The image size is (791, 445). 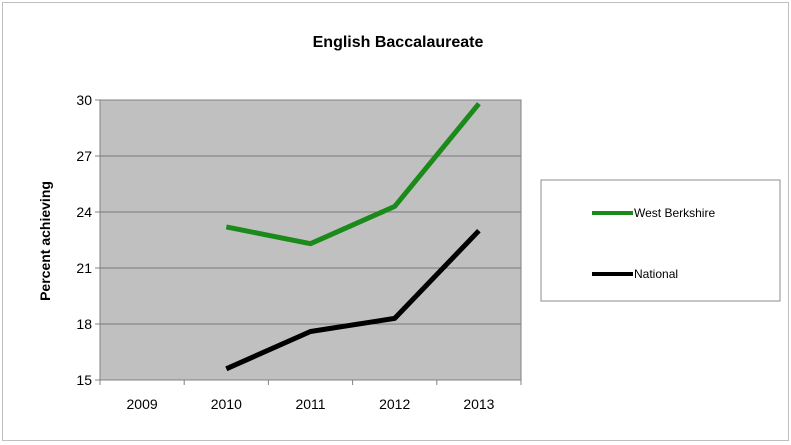 What do you see at coordinates (88, 240) in the screenshot?
I see `y-axis-ticks: 15 18 21 24 27 30` at bounding box center [88, 240].